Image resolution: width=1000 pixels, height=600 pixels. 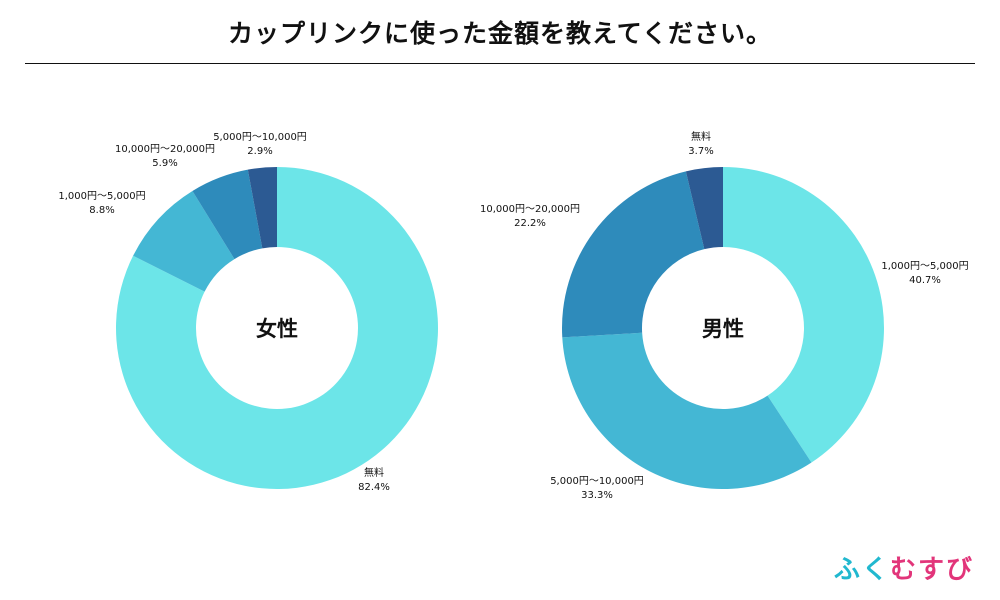 What do you see at coordinates (723, 329) in the screenshot?
I see `donut-center-label: 男性` at bounding box center [723, 329].